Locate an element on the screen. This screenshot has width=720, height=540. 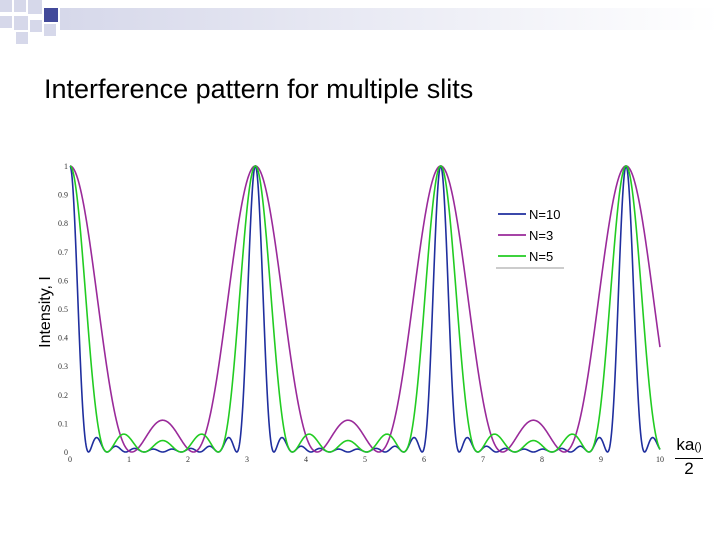
chart-legend: N=10 N=3 N=5 is located at coordinates (530, 238).